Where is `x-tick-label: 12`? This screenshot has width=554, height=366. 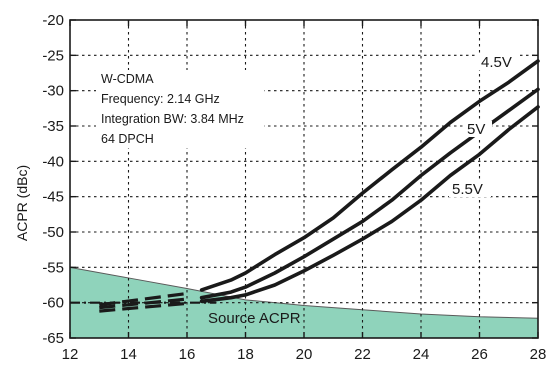
x-tick-label: 12 is located at coordinates (70, 354).